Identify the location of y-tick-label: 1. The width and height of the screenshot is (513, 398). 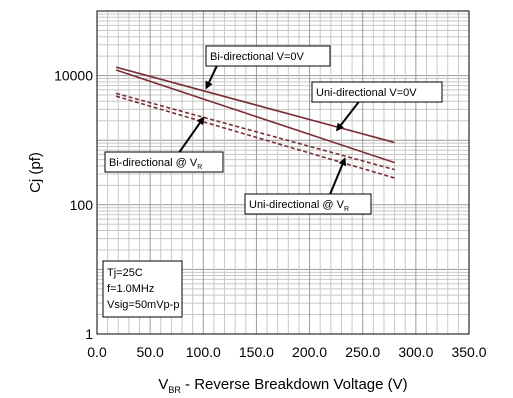
(89, 334).